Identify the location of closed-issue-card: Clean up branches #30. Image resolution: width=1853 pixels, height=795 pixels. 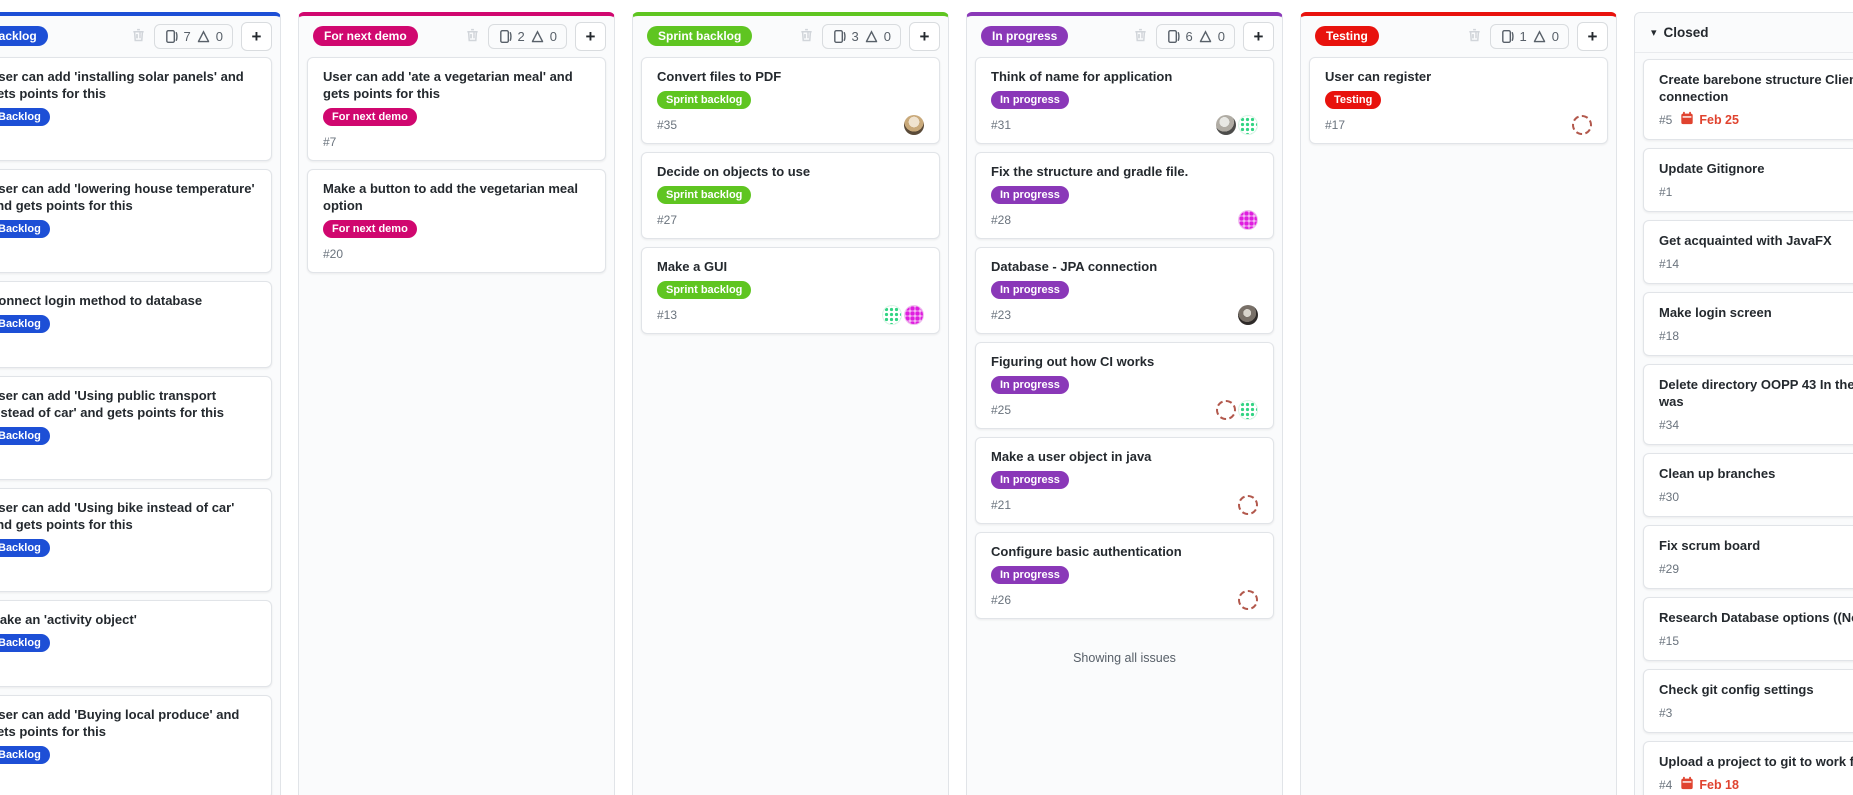
(1748, 485).